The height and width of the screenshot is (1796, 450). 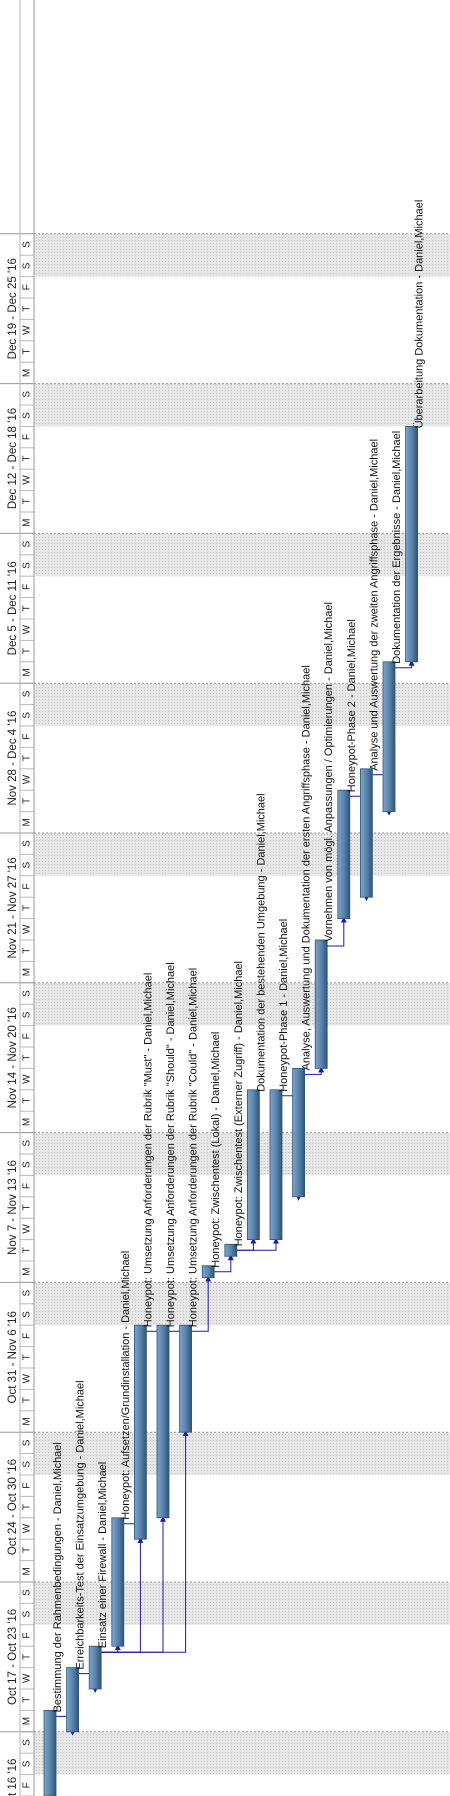 What do you see at coordinates (103, 1555) in the screenshot?
I see `task-label: Einsatz einer Firewall - Daniel,Michael` at bounding box center [103, 1555].